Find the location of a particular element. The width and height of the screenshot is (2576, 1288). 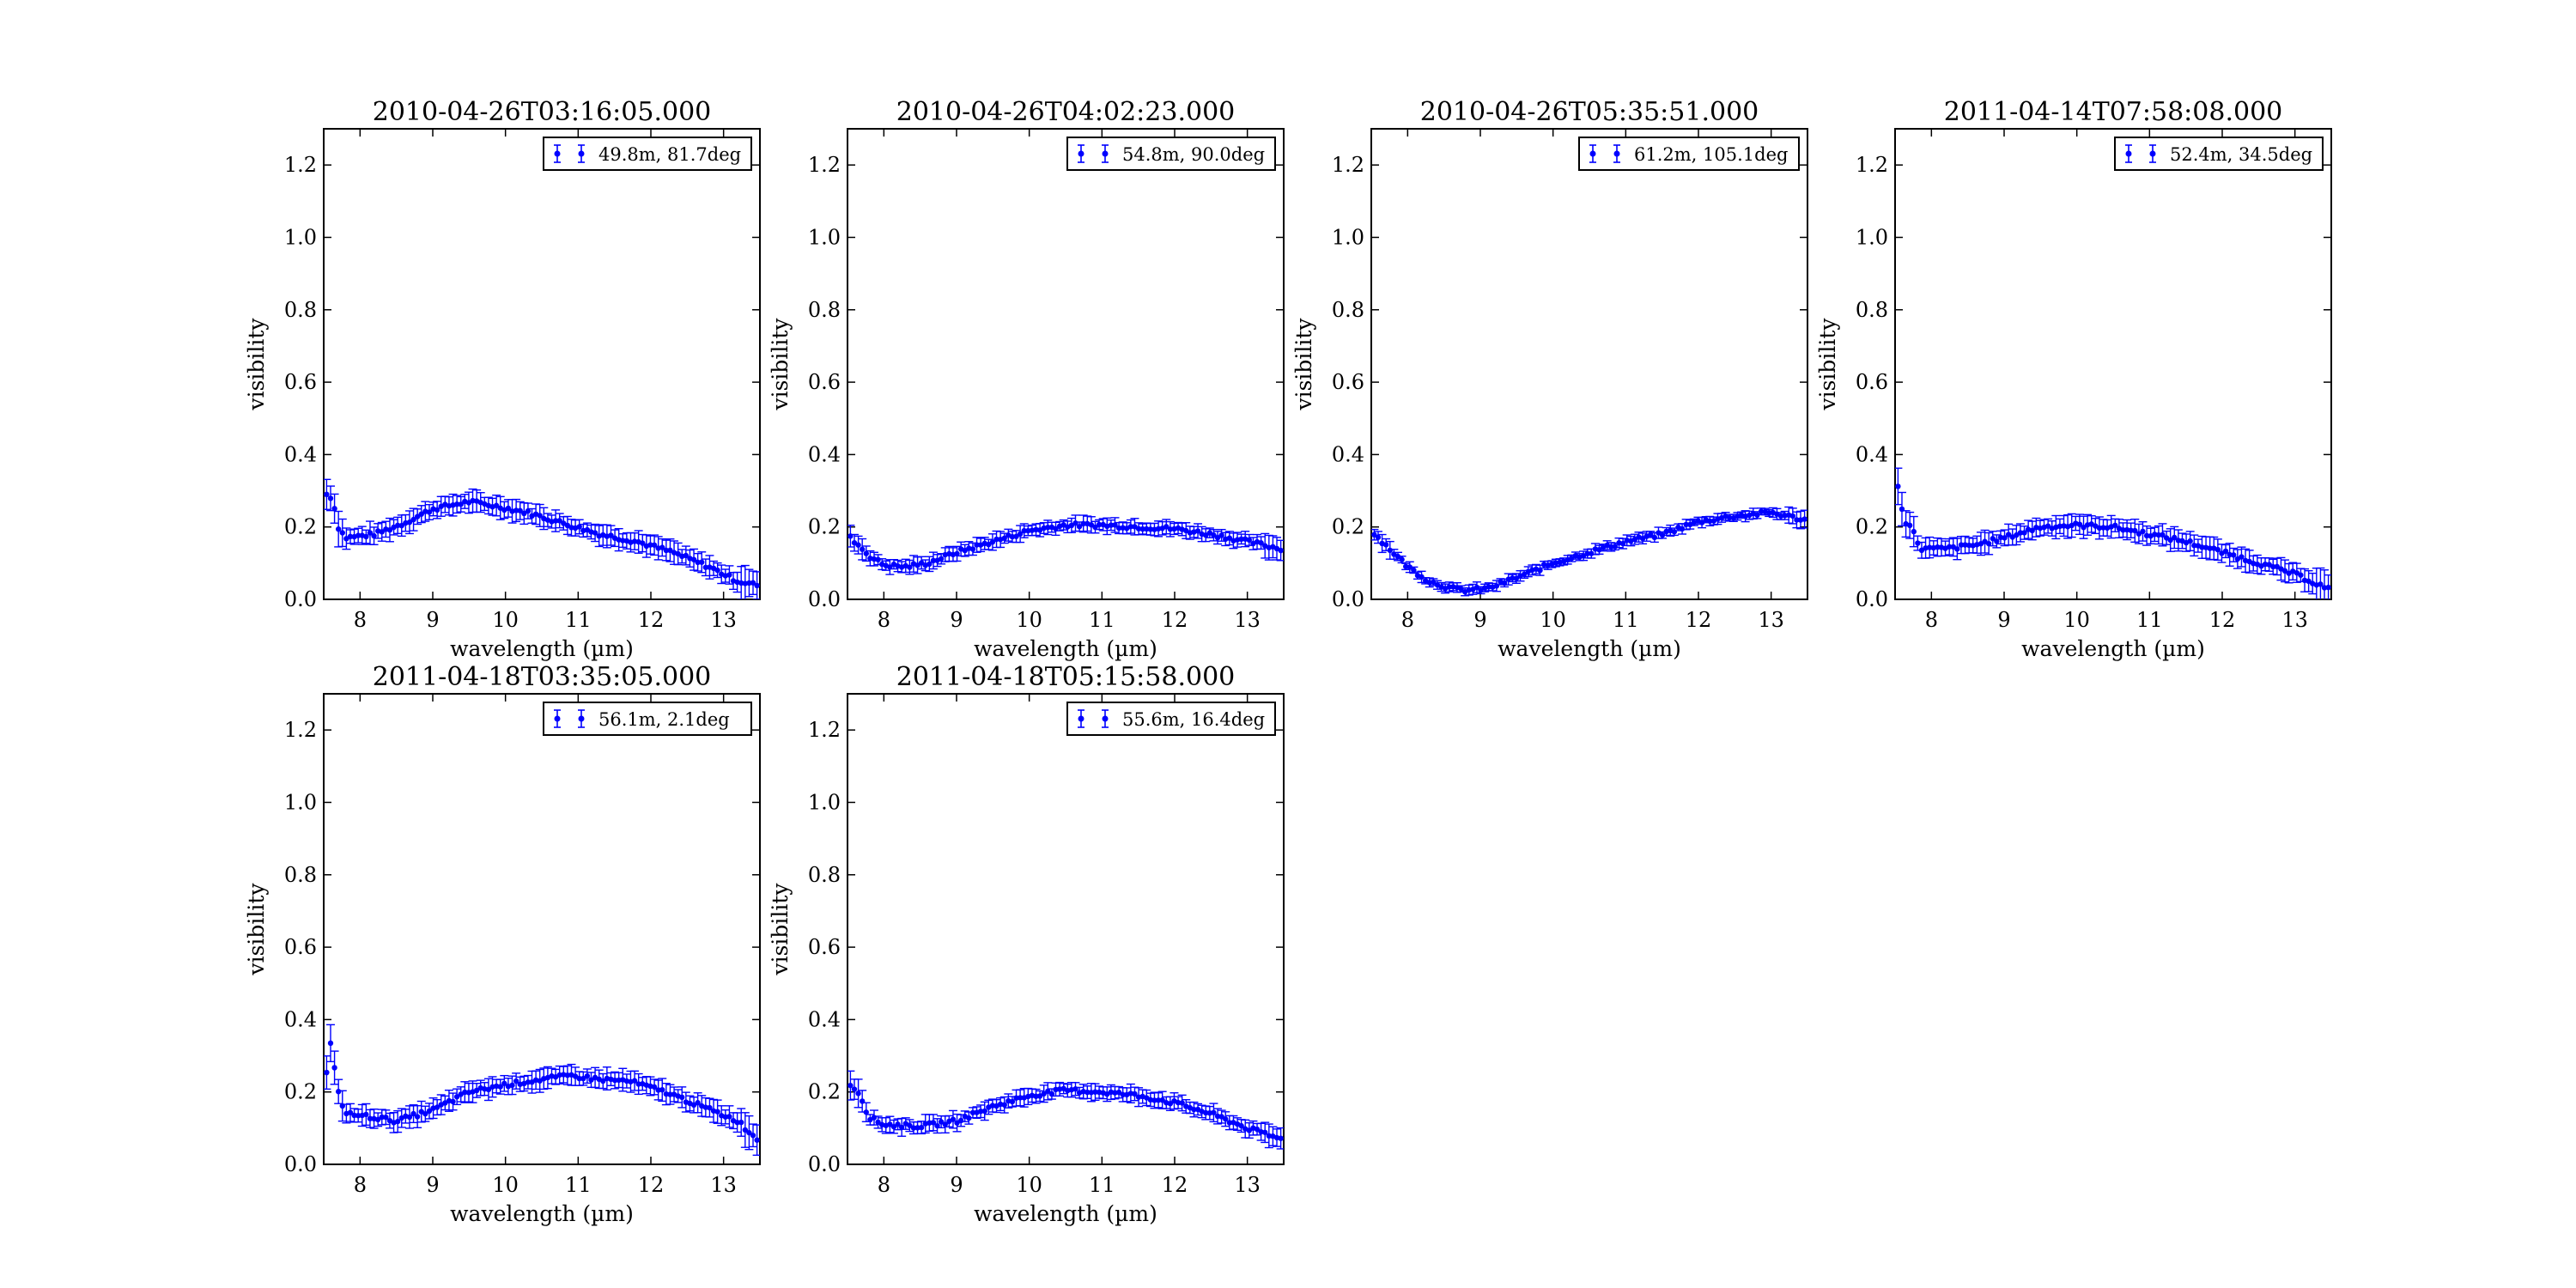

y-axis-label: visibility is located at coordinates (257, 365).